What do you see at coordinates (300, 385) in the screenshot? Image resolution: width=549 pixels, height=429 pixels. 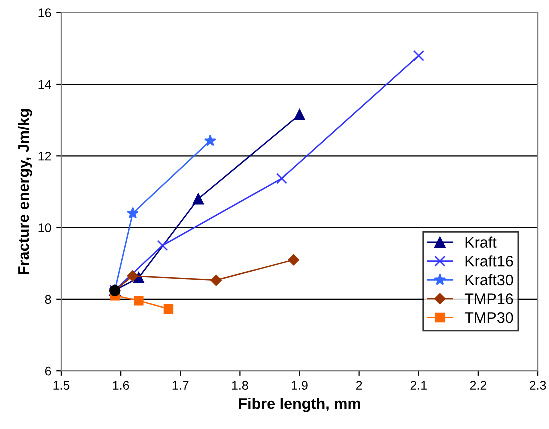 I see `x-tick-label: 1.9` at bounding box center [300, 385].